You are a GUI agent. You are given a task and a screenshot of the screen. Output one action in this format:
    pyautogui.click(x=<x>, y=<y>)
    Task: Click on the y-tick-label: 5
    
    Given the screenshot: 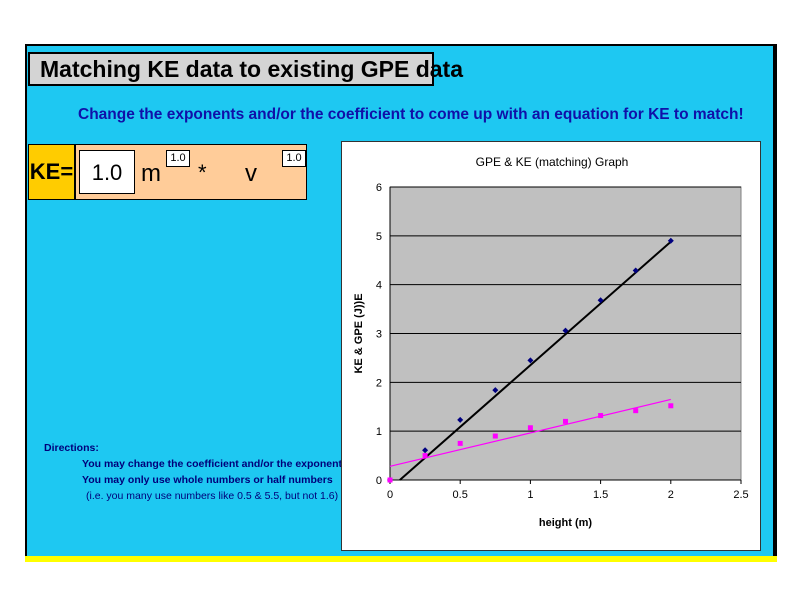 What is the action you would take?
    pyautogui.click(x=379, y=237)
    